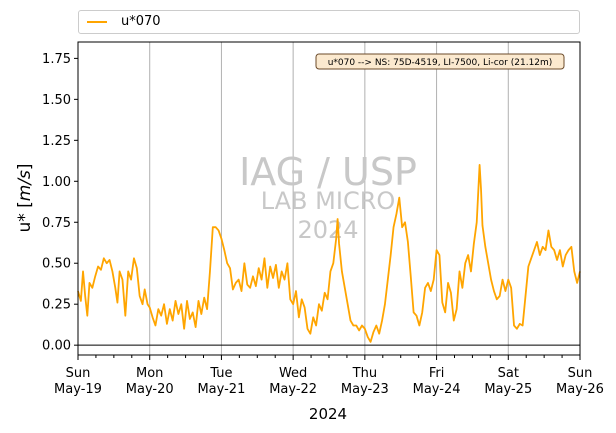 The width and height of the screenshot is (616, 433). What do you see at coordinates (365, 389) in the screenshot?
I see `x-tick-date: May-23` at bounding box center [365, 389].